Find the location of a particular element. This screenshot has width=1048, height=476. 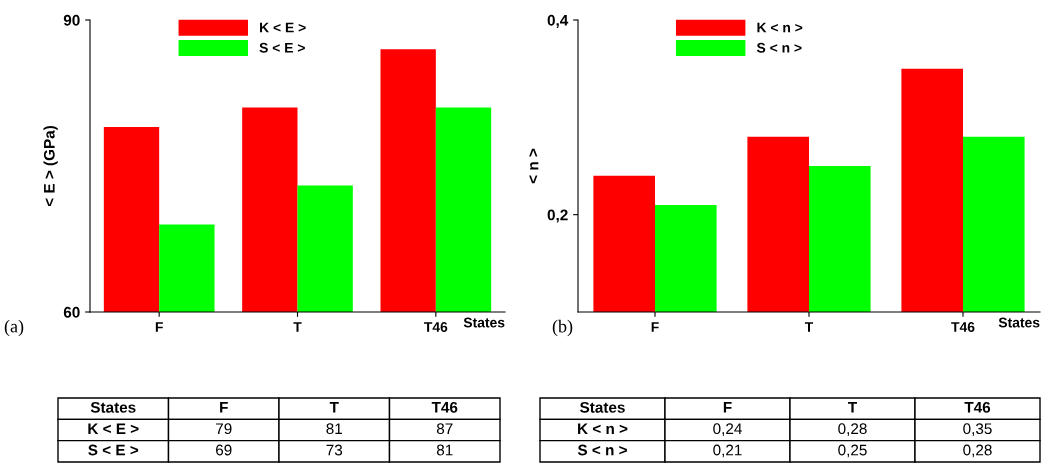

data-label: 0,24 is located at coordinates (727, 429).